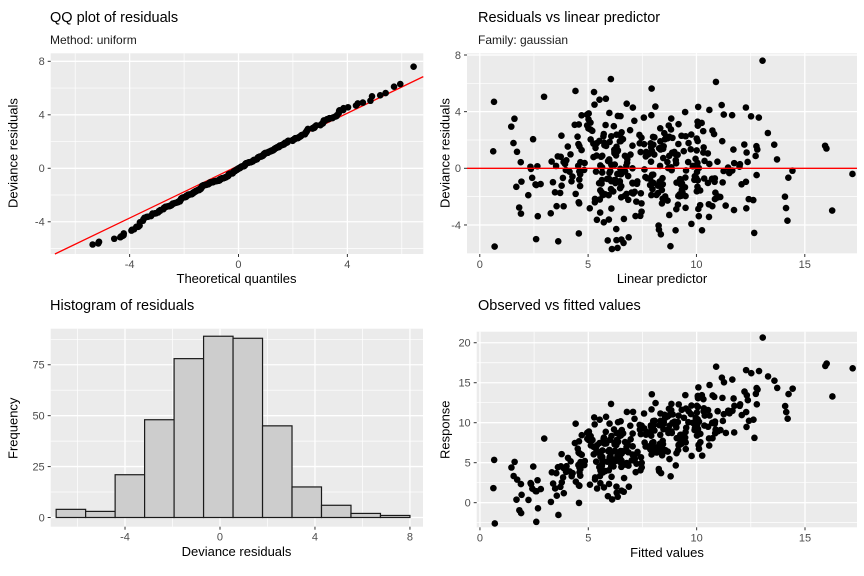  I want to click on residuals-vs-predictor-y-axis-title: Deviance residuals, so click(445, 153).